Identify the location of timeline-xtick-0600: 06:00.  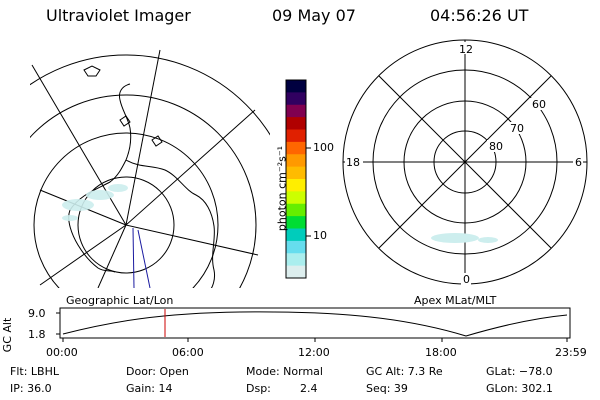
(188, 352).